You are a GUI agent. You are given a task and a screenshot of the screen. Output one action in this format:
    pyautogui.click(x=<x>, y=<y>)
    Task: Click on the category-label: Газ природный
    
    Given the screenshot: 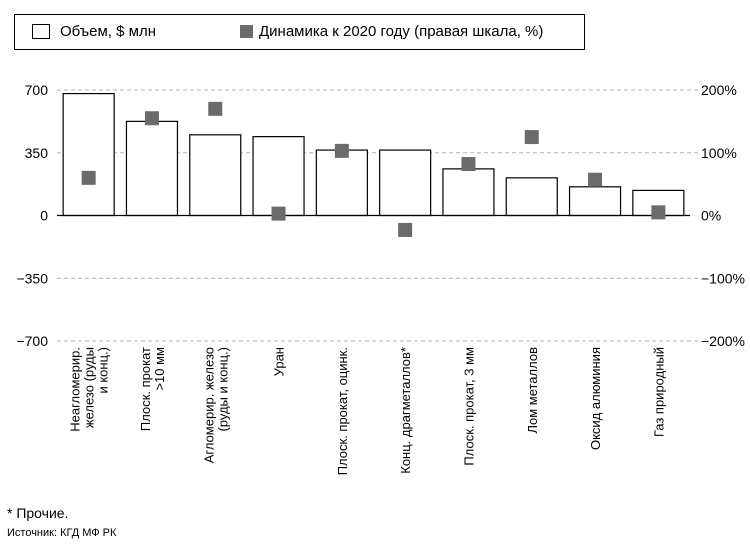 What is the action you would take?
    pyautogui.click(x=658, y=392)
    